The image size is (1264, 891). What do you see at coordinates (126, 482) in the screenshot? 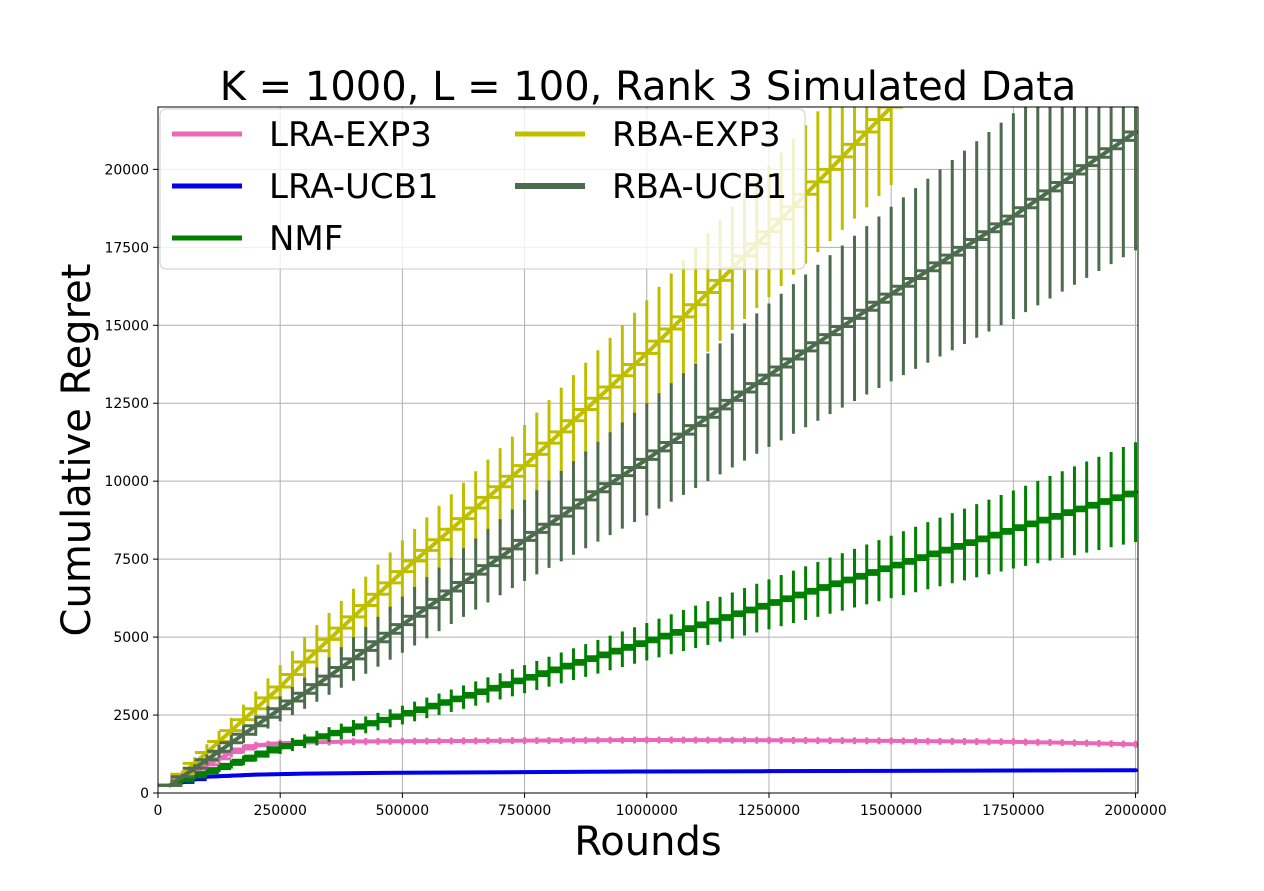
I see `y-tick-label: 10000` at bounding box center [126, 482].